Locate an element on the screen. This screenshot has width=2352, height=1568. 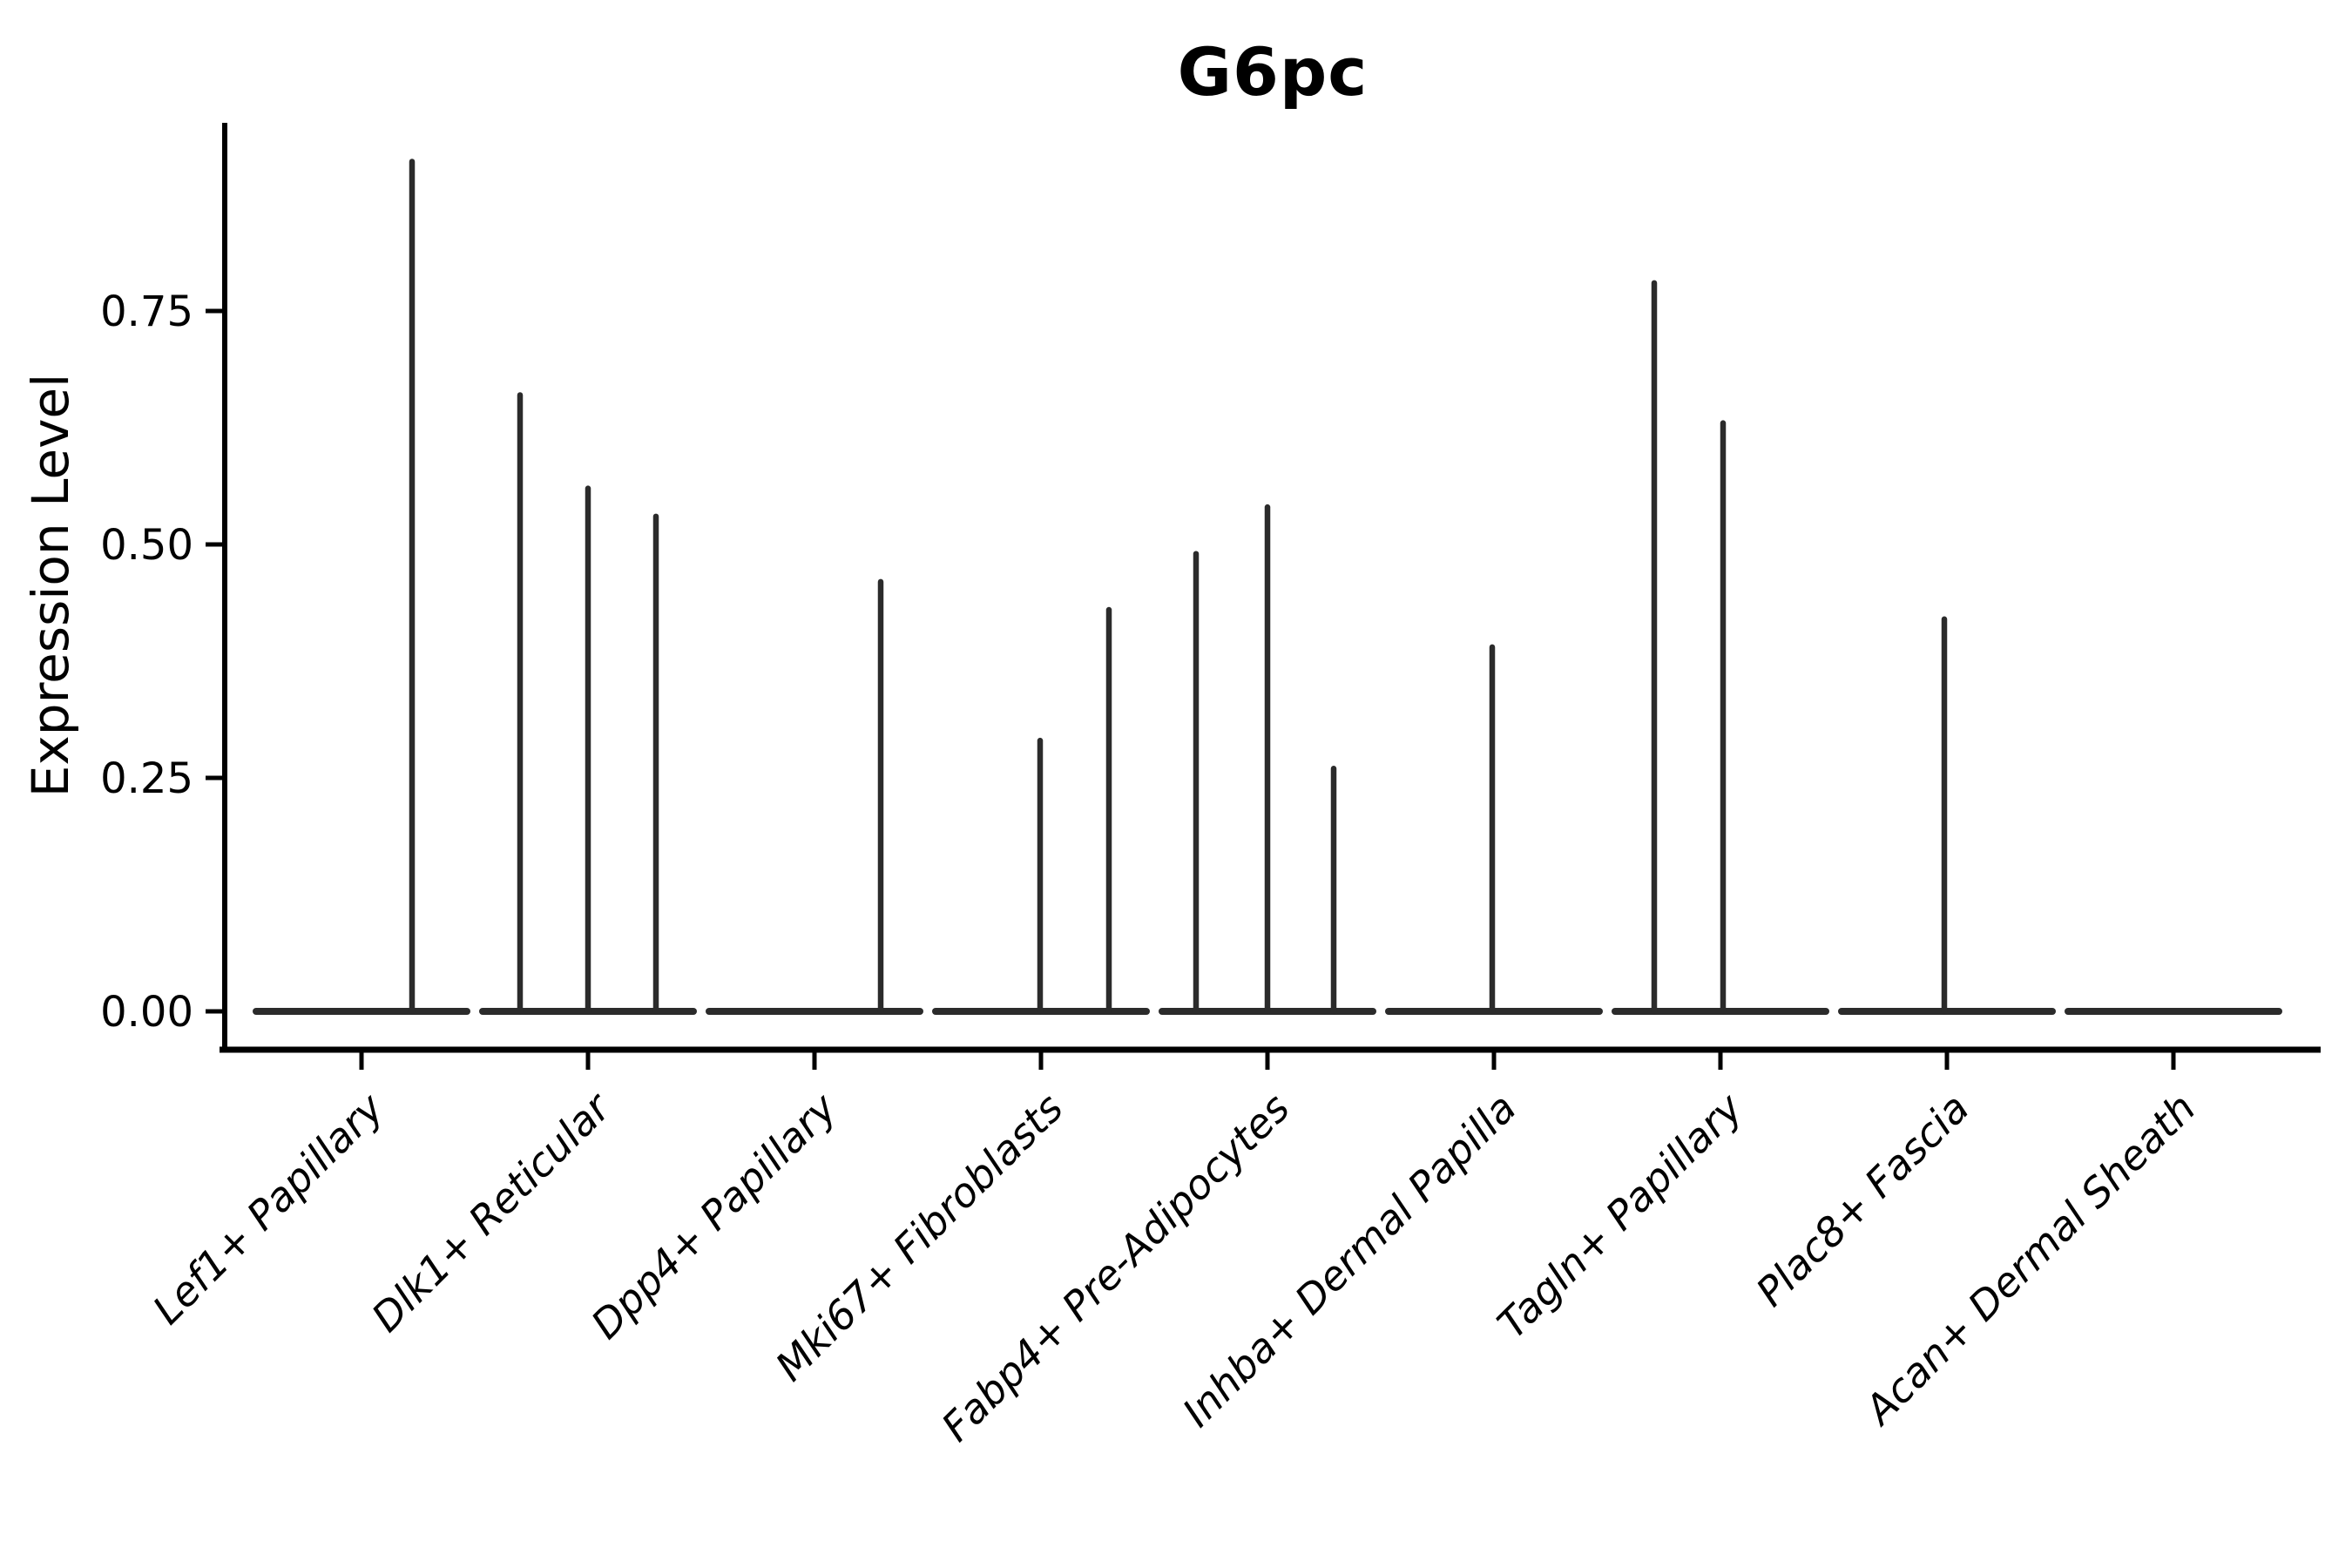
x-tick-label: Plac8+ Fascia is located at coordinates (1862, 1200).